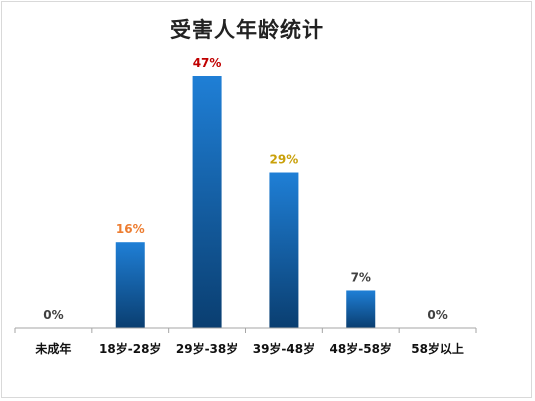  Describe the element at coordinates (52, 348) in the screenshot. I see `category-label-0: 未成年` at that location.